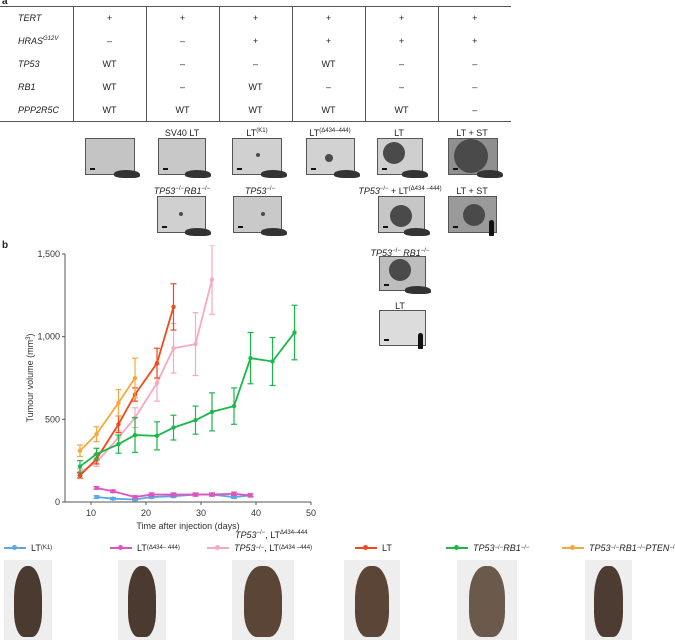  Describe the element at coordinates (330, 133) in the screenshot. I see `micrograph-label: LT(Δ434–444)` at that location.